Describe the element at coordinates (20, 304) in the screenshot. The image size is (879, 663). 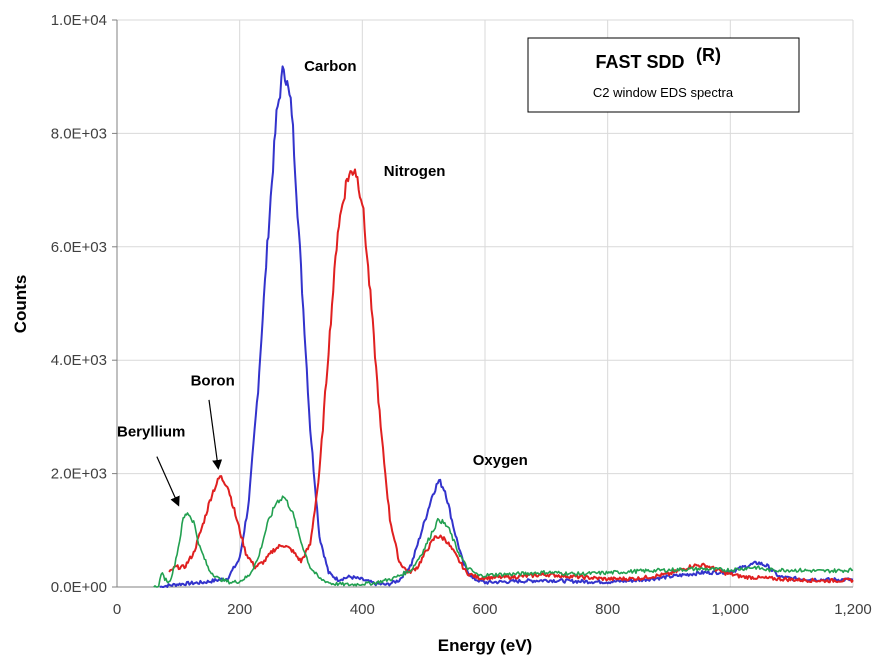
I see `y-axis-title: Counts` at that location.